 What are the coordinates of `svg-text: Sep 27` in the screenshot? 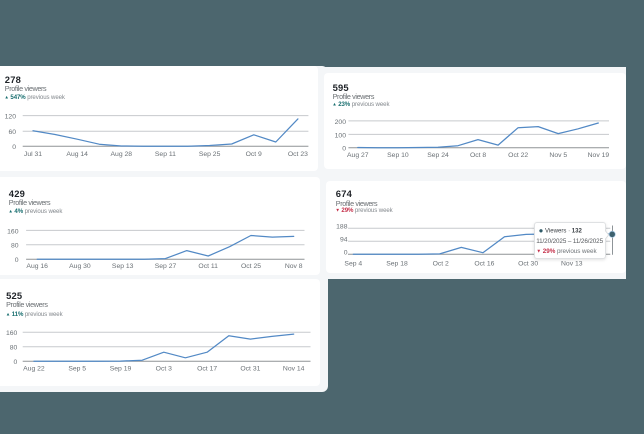 It's located at (166, 266).